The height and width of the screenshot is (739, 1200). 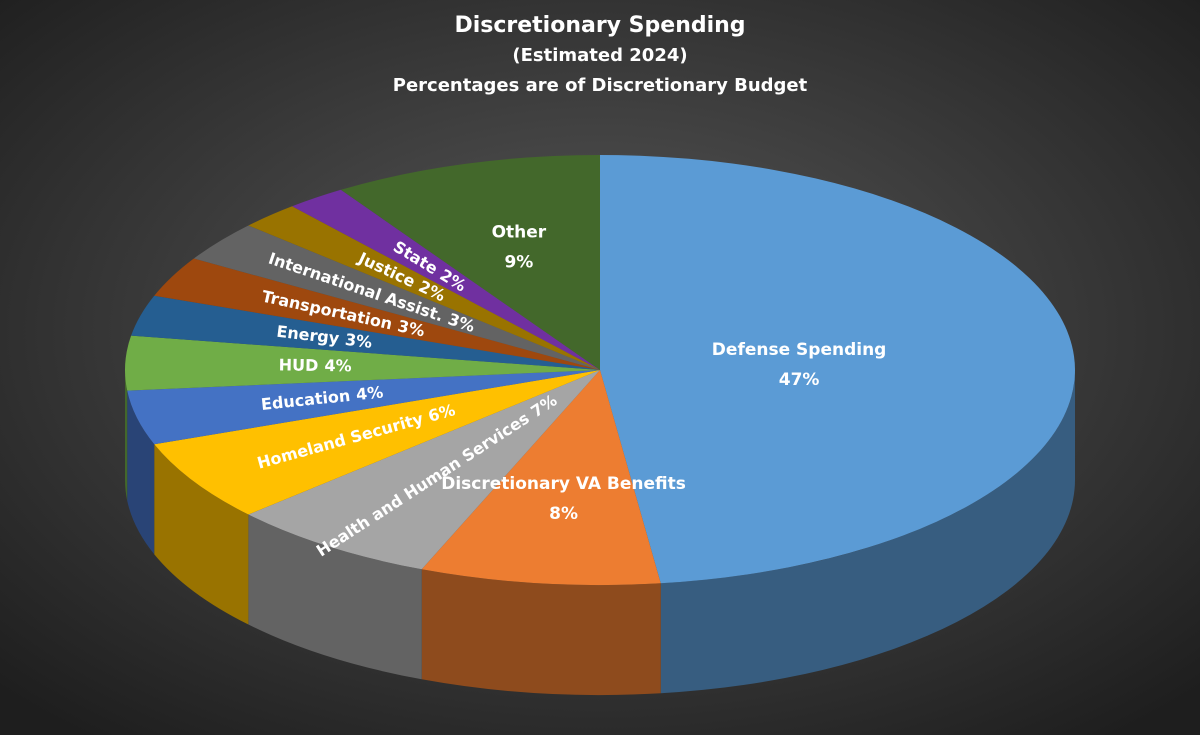 I want to click on slice-label: Defense Spending 47%, so click(x=799, y=365).